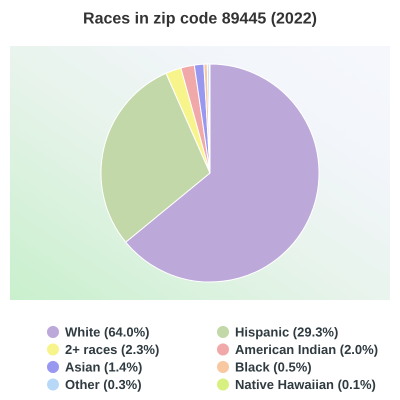  What do you see at coordinates (112, 349) in the screenshot?
I see `legend-label: 2+ races (2.3%)` at bounding box center [112, 349].